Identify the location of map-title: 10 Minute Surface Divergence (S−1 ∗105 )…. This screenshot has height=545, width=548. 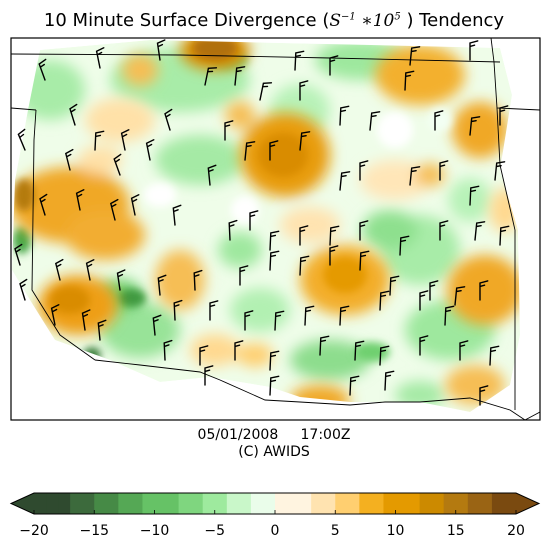
(274, 20).